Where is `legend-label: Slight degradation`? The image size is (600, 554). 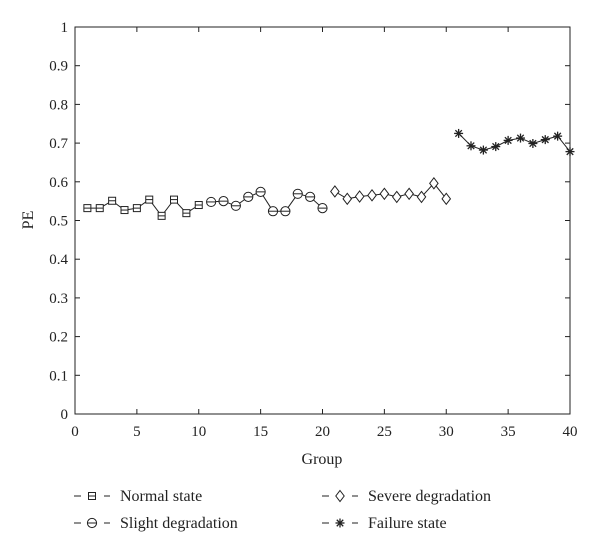 legend-label: Slight degradation is located at coordinates (179, 523).